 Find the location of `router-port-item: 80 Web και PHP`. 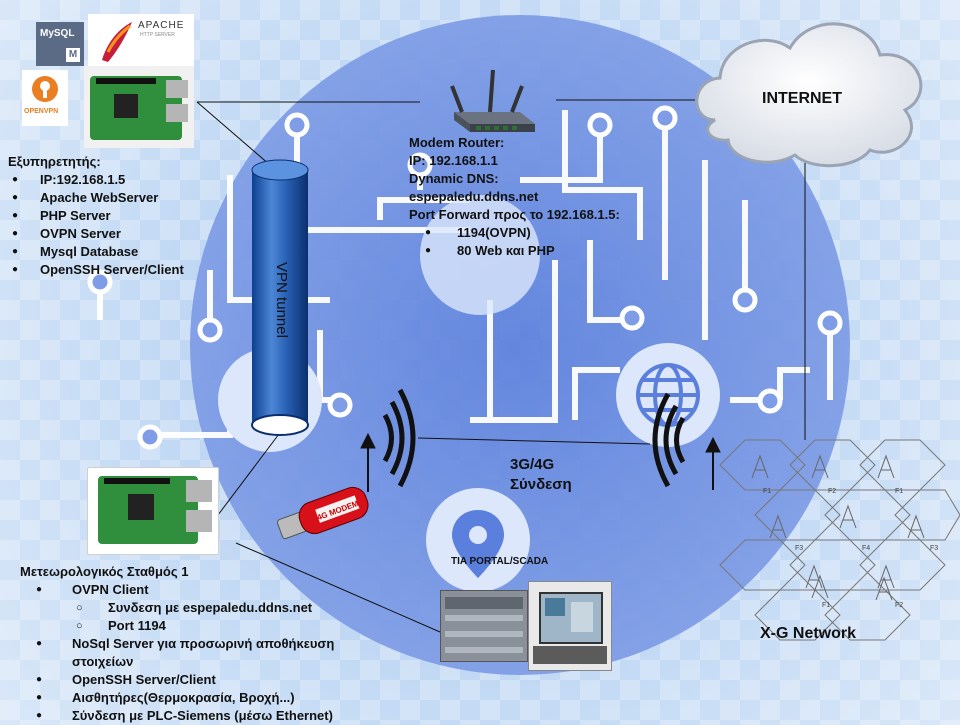

router-port-item: 80 Web και PHP is located at coordinates (514, 251).